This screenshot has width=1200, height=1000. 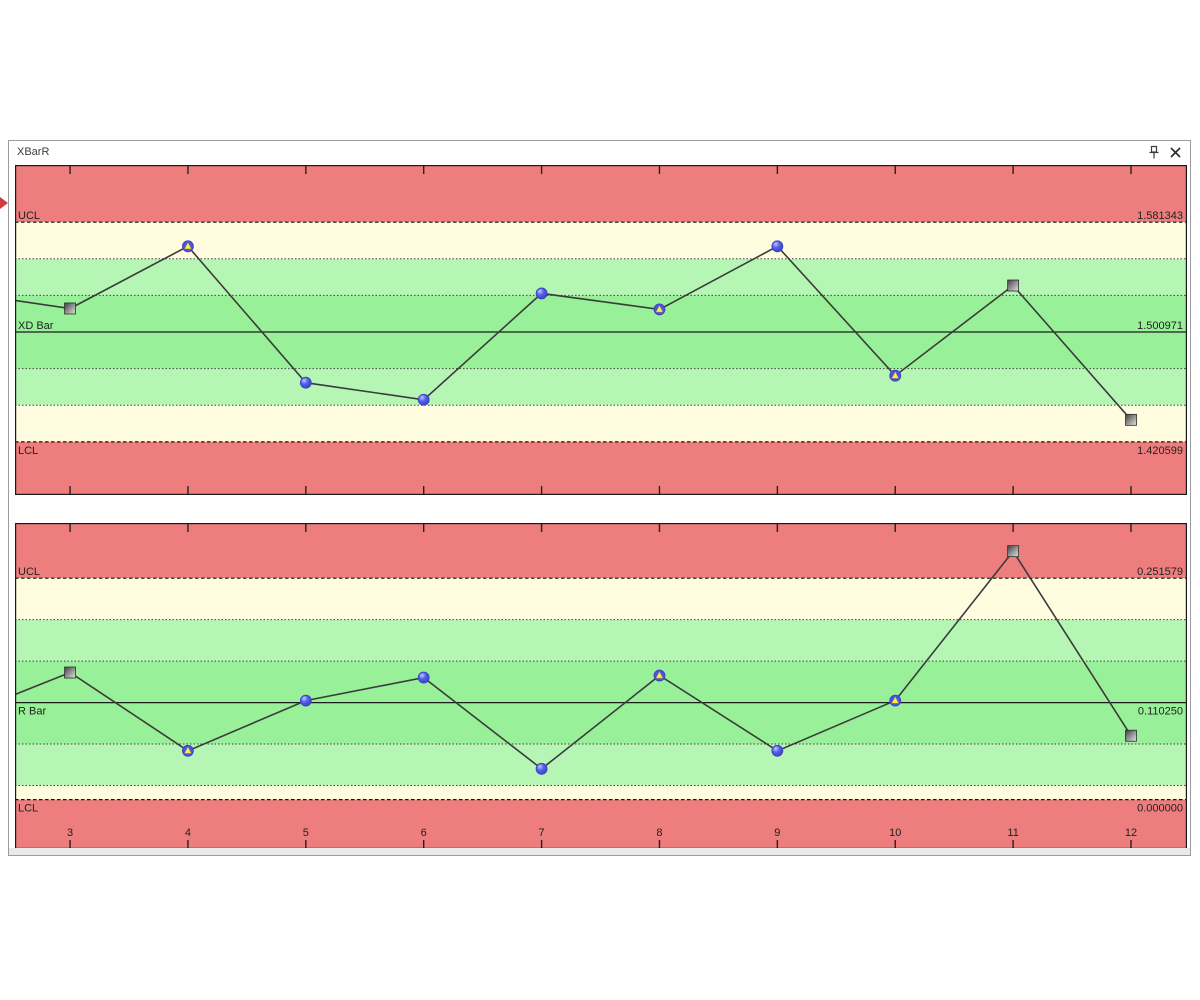 I want to click on window-title: XBarR, so click(x=33, y=152).